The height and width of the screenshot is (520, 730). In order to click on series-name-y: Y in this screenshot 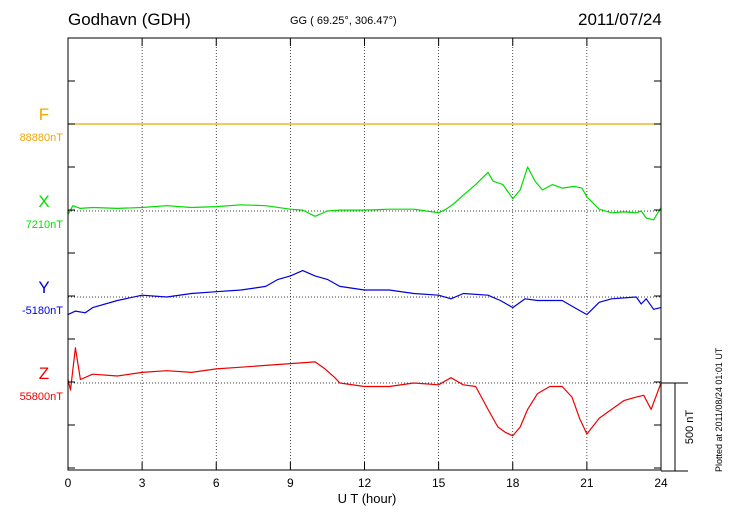, I will do `click(43, 287)`.